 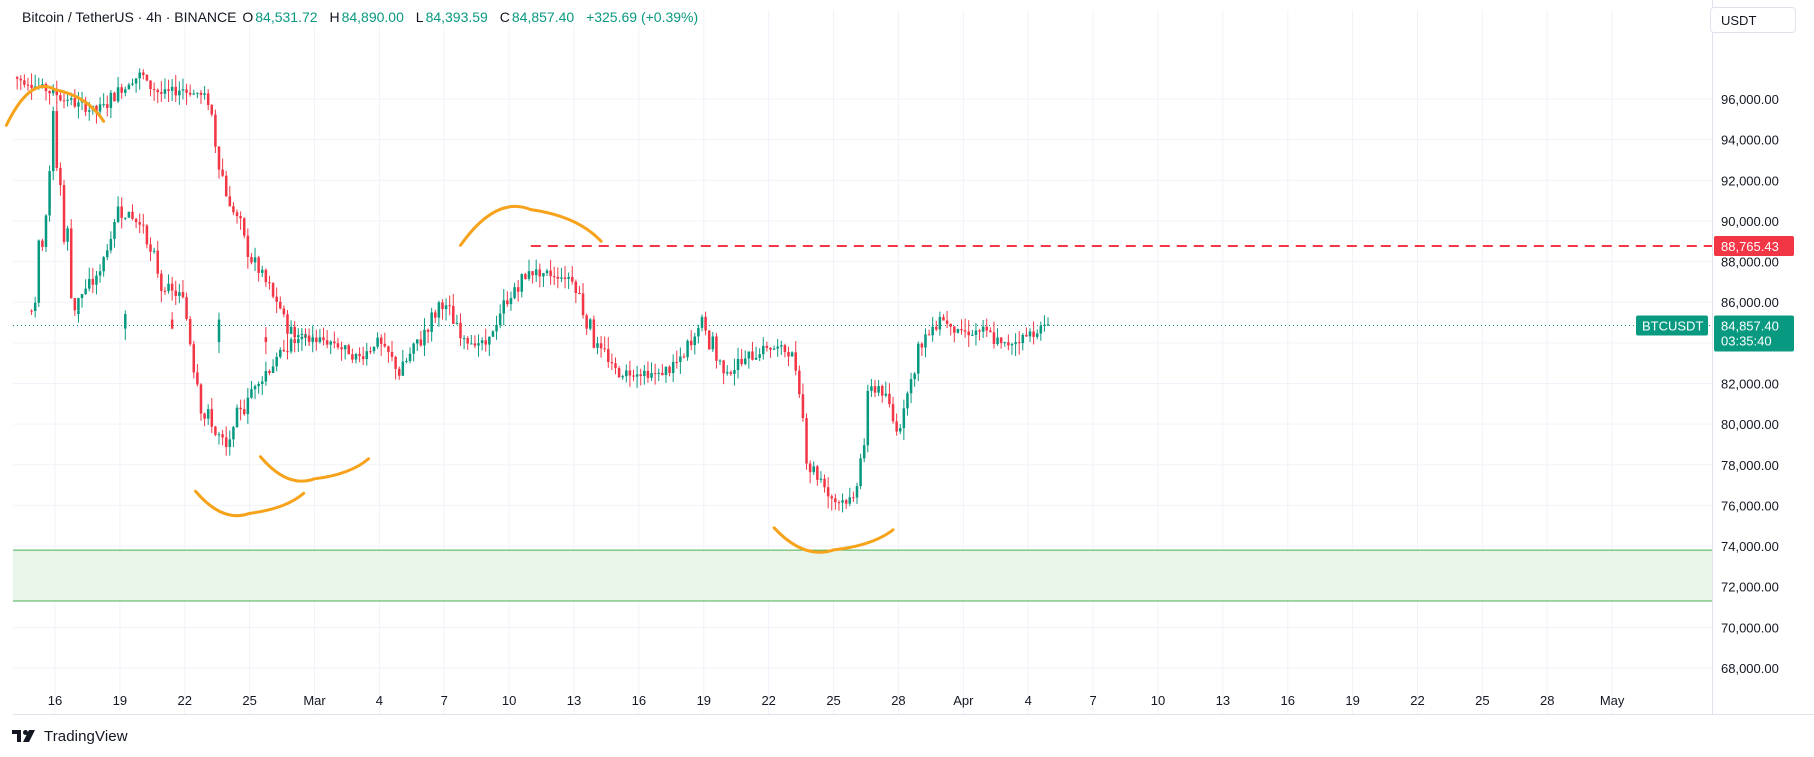 What do you see at coordinates (1750, 325) in the screenshot?
I see `last-price-label: 84,857.40` at bounding box center [1750, 325].